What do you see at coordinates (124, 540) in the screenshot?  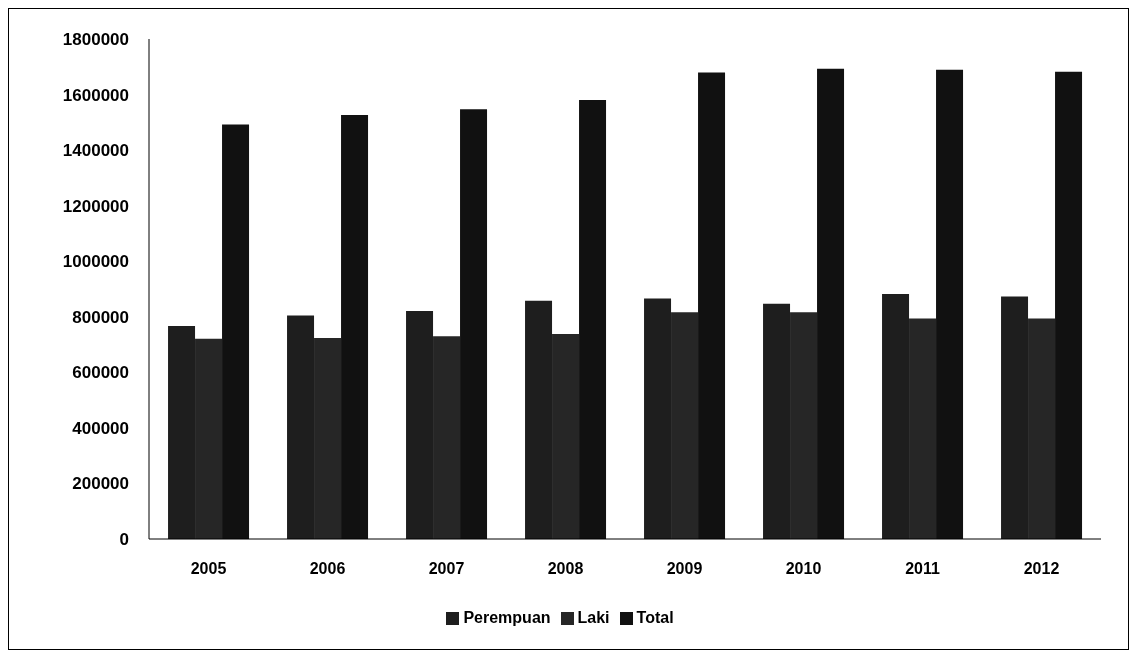 I see `y-tick-label: 0` at bounding box center [124, 540].